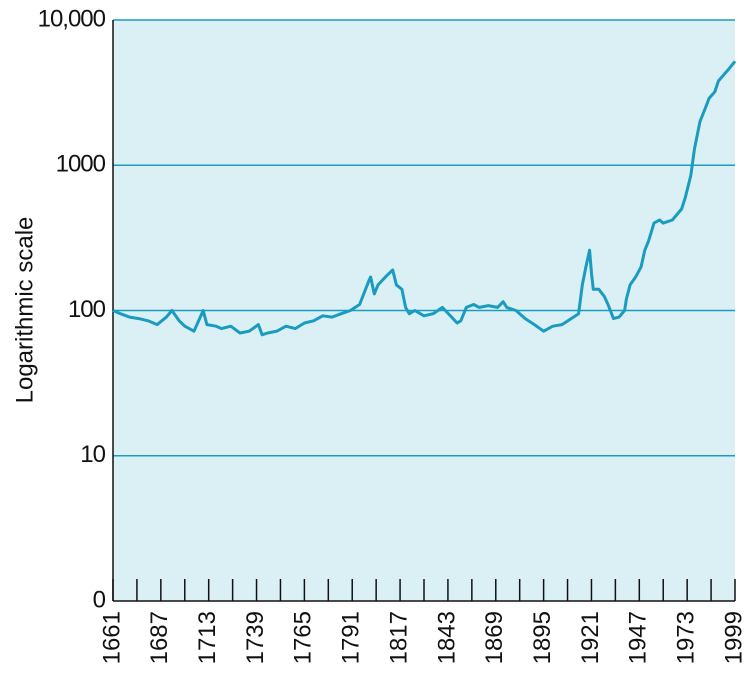  Describe the element at coordinates (590, 637) in the screenshot. I see `x-tick-label: 1921` at that location.